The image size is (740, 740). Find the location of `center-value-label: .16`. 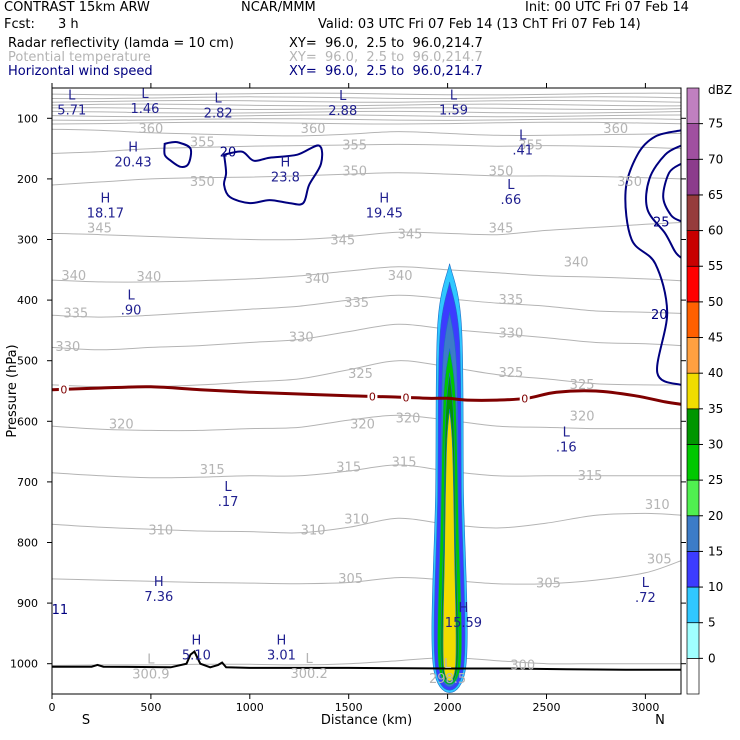

center-value-label: .16 is located at coordinates (566, 447).